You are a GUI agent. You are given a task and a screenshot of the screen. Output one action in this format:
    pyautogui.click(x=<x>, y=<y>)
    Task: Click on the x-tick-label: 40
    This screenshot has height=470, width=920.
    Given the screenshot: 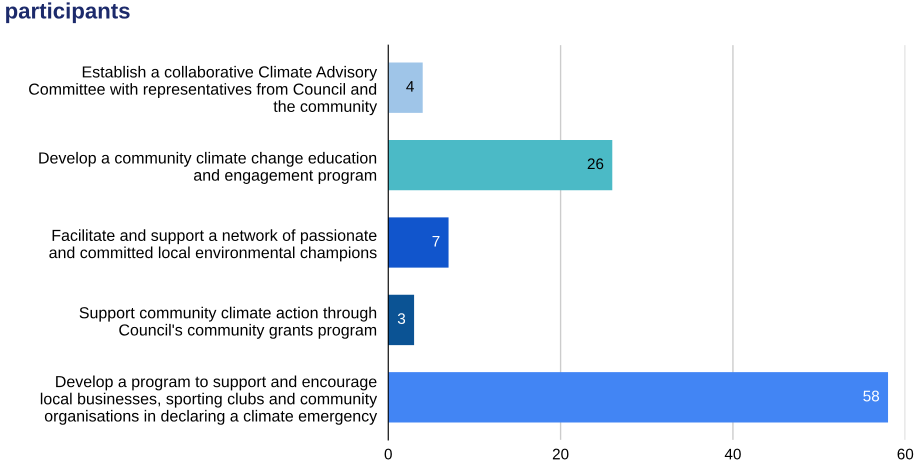 What is the action you would take?
    pyautogui.click(x=732, y=454)
    